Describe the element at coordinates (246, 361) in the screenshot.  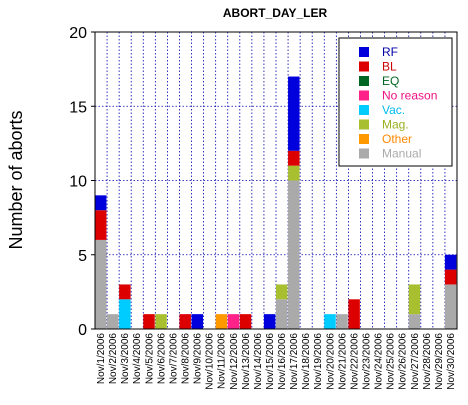
I see `x-tick-label: Nov/13/2006` at that location.